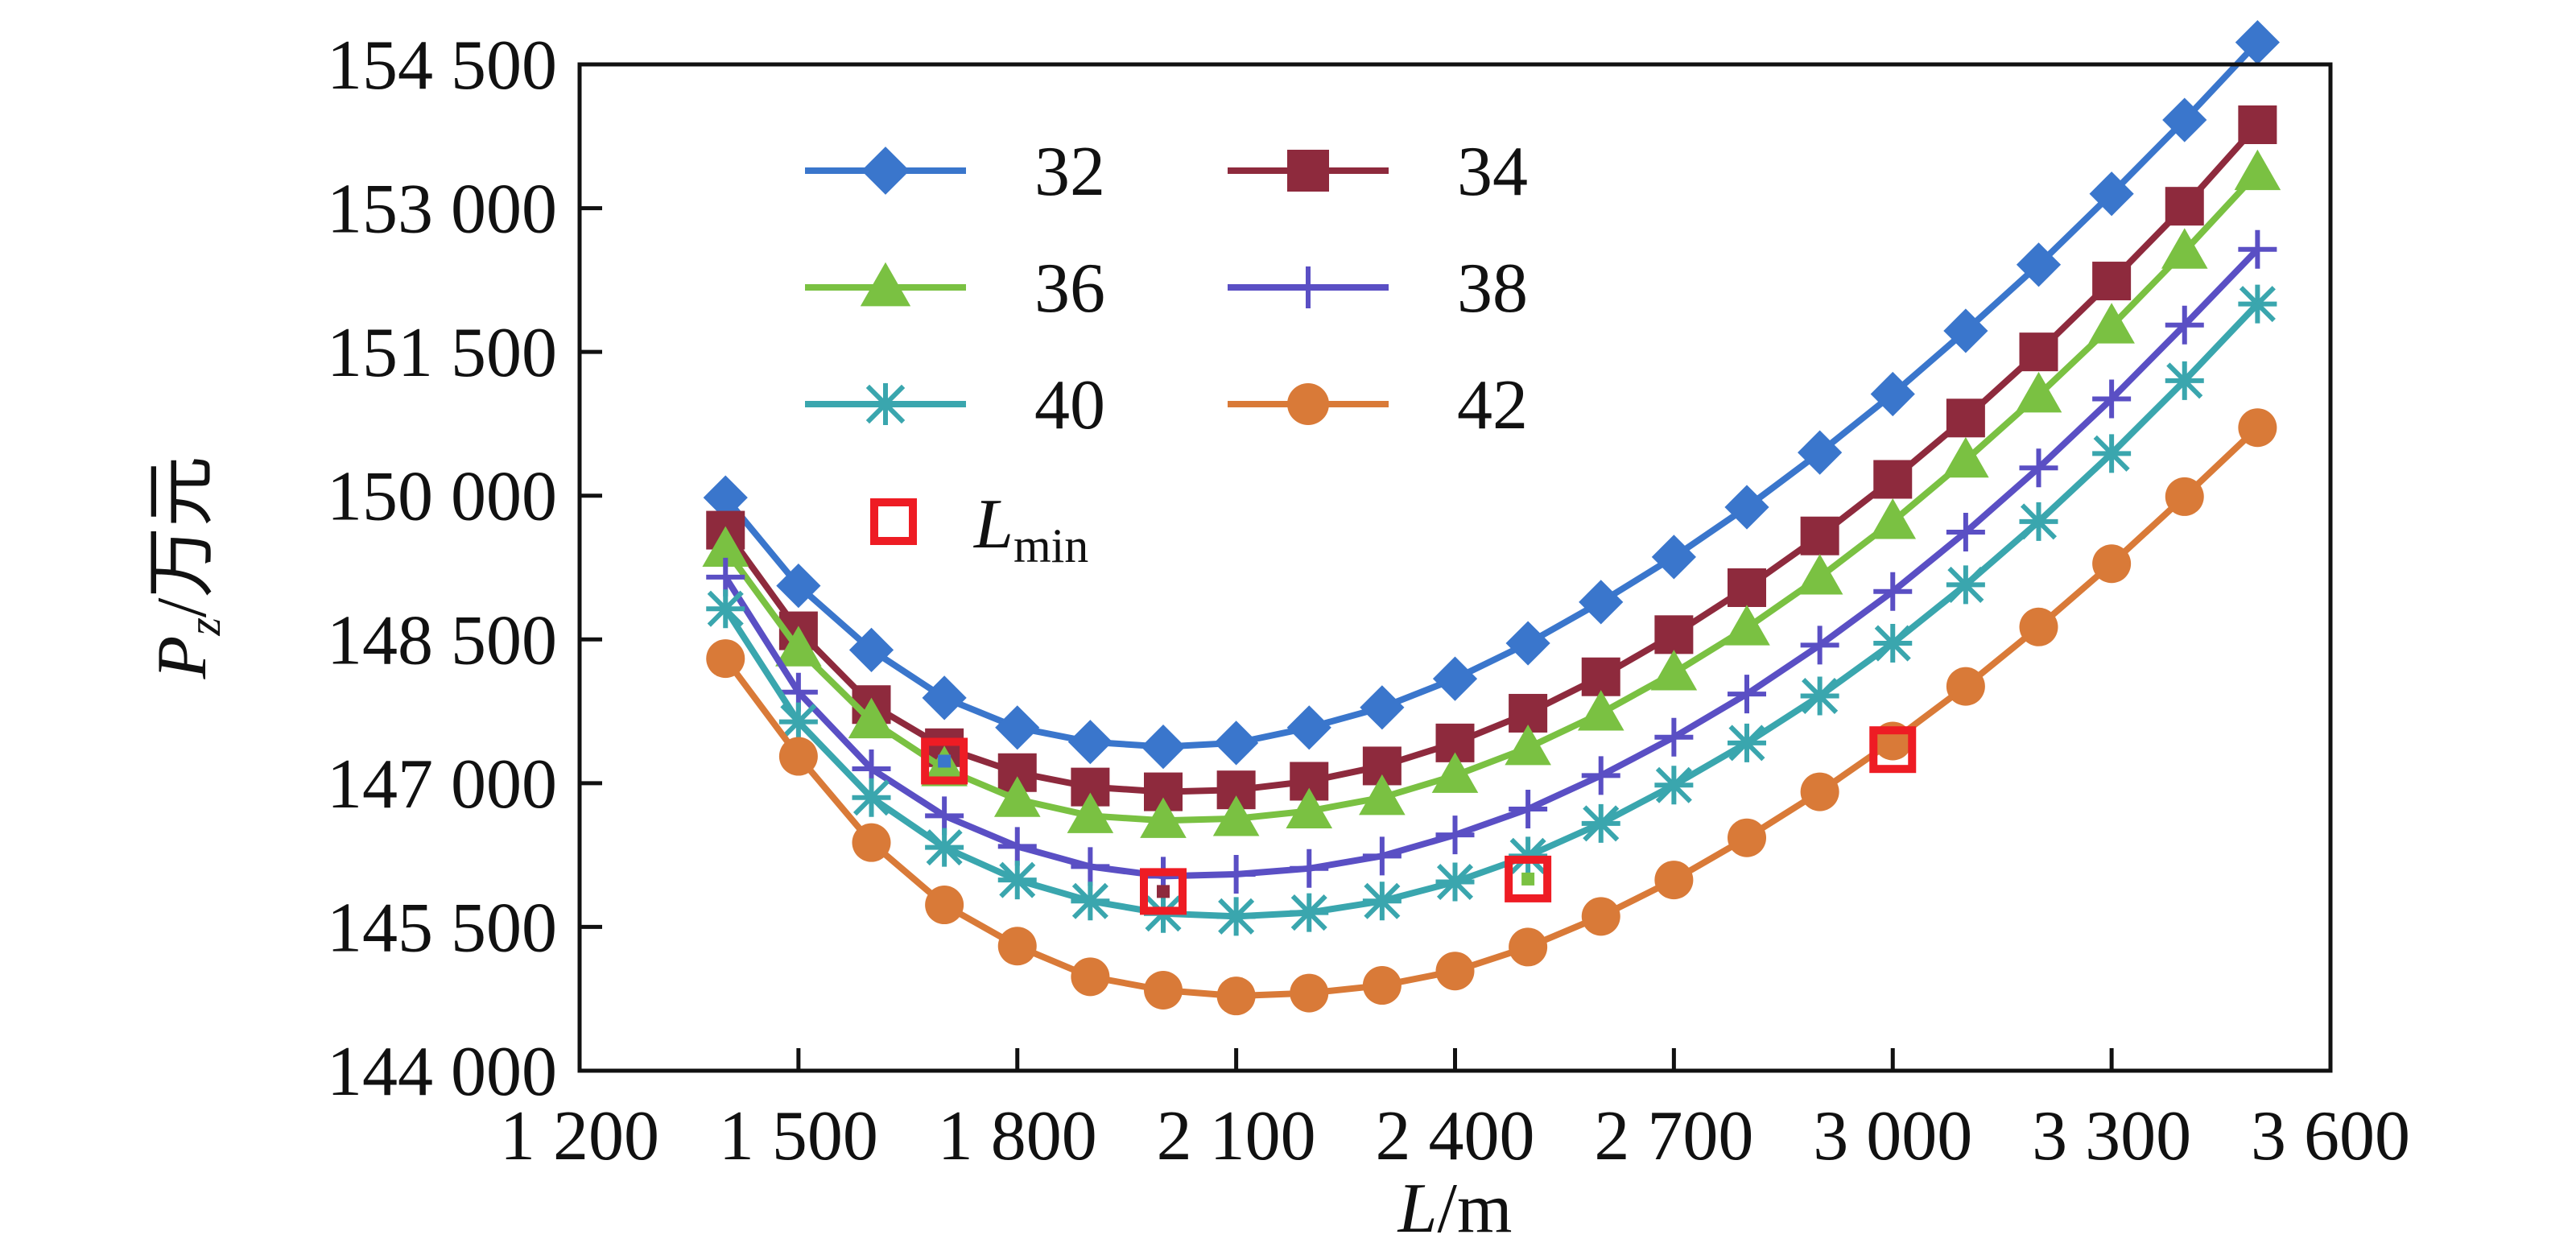 This screenshot has height=1247, width=2576. I want to click on x-axis-title-var: L, so click(1417, 1206).